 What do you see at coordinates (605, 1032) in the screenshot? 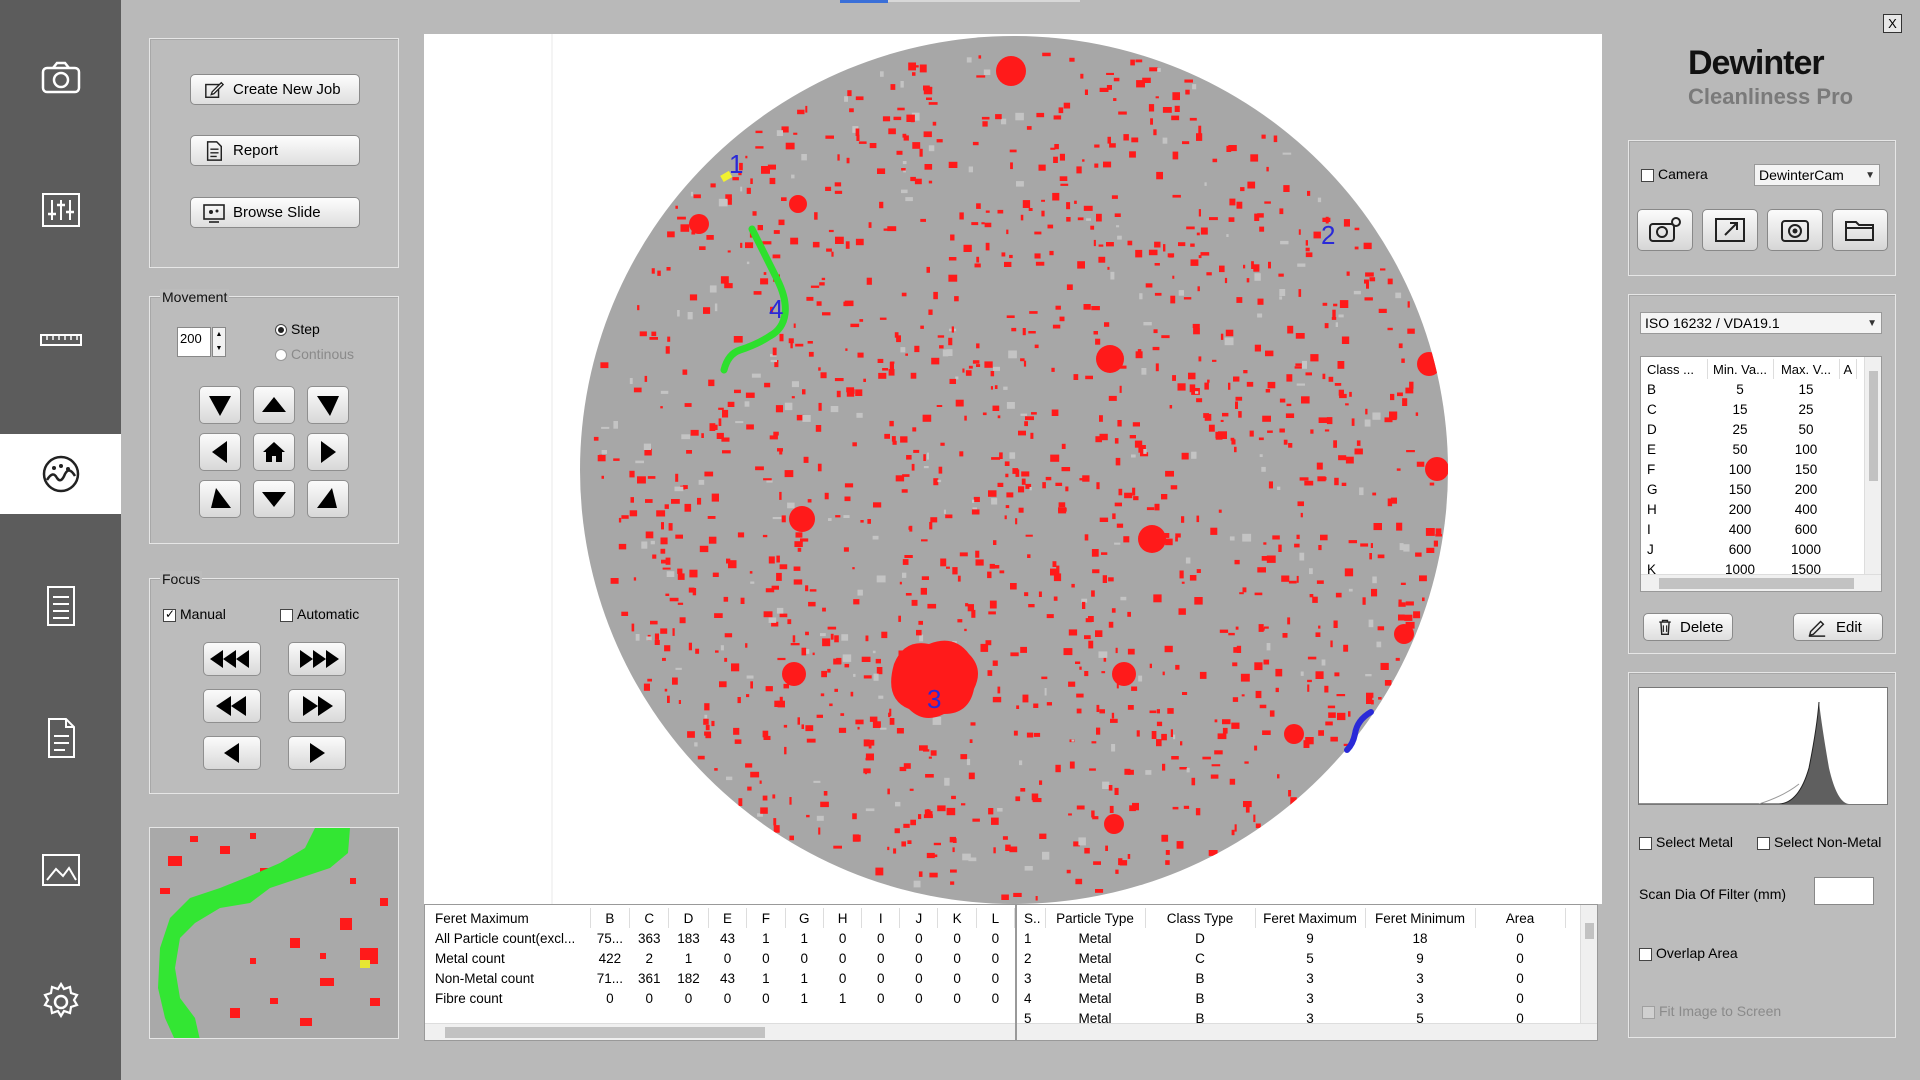
I see `class-table-hscroll-thumb` at bounding box center [605, 1032].